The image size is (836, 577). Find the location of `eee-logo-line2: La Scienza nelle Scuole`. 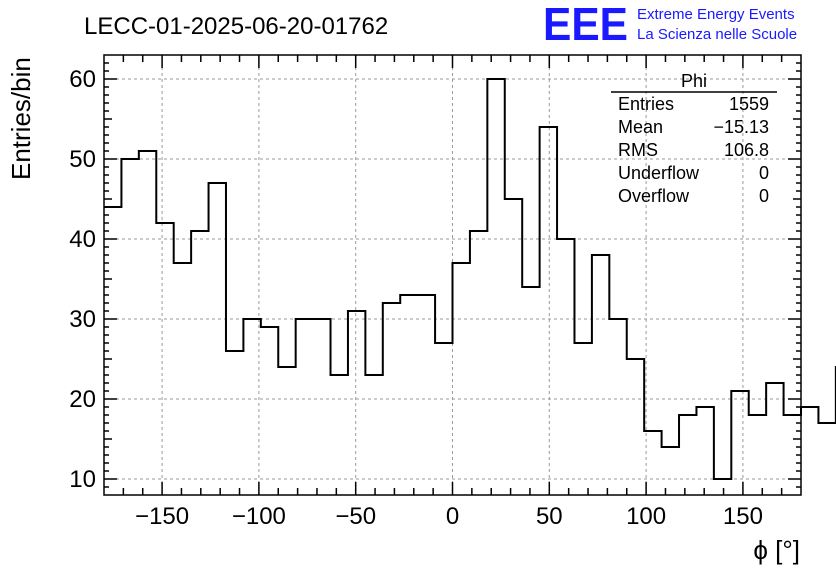

eee-logo-line2: La Scienza nelle Scuole is located at coordinates (717, 34).